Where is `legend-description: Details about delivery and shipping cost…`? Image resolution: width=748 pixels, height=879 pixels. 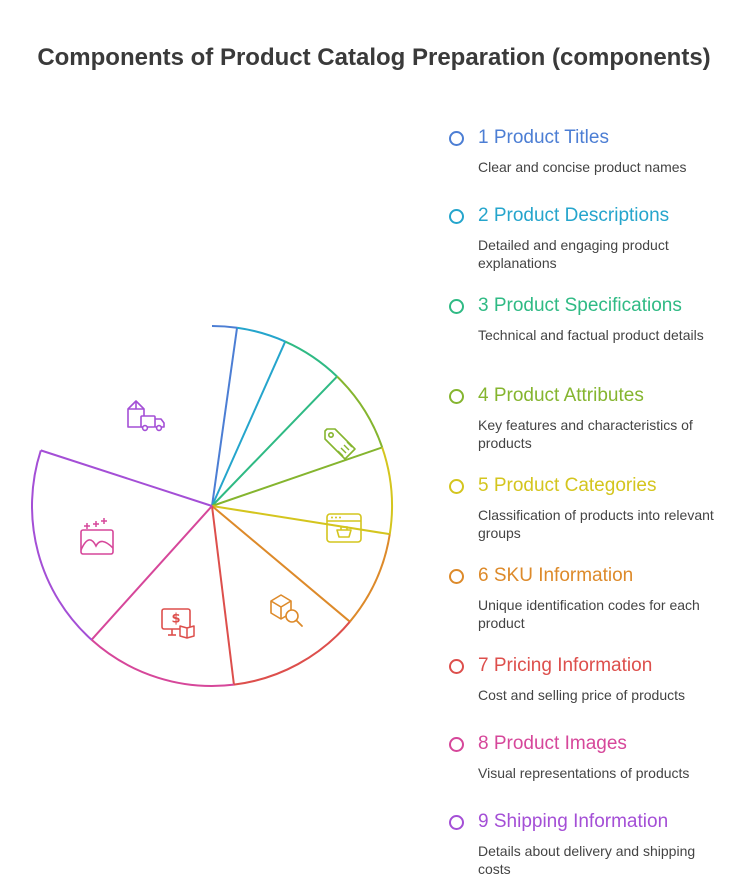 legend-description: Details about delivery and shipping cost… is located at coordinates (587, 860).